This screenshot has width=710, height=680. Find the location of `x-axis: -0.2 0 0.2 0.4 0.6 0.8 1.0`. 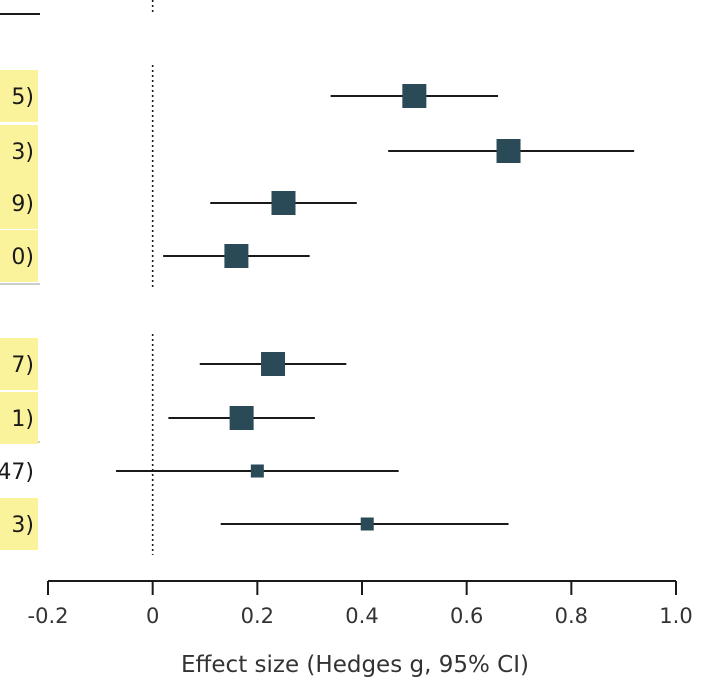

x-axis: -0.2 0 0.2 0.4 0.6 0.8 1.0 is located at coordinates (360, 604).